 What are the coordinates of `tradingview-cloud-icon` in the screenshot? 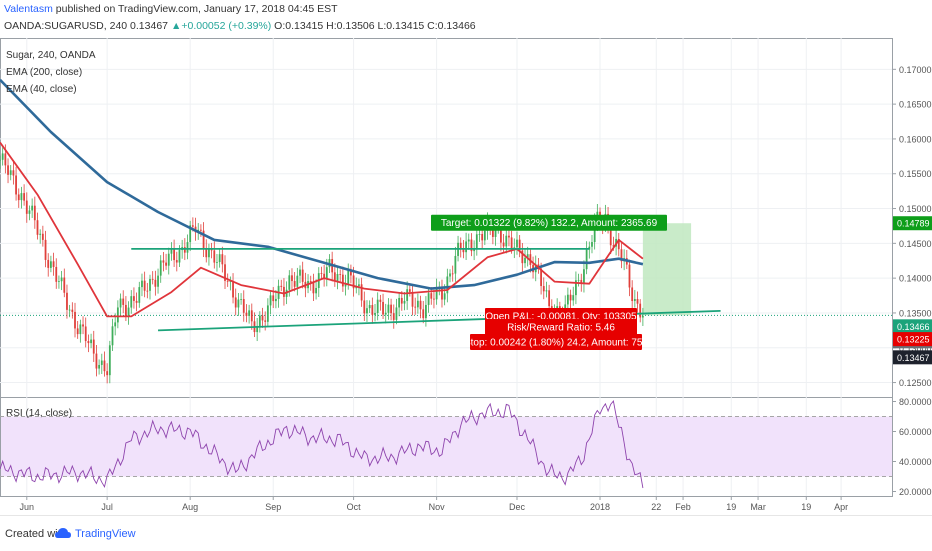 It's located at (63, 534).